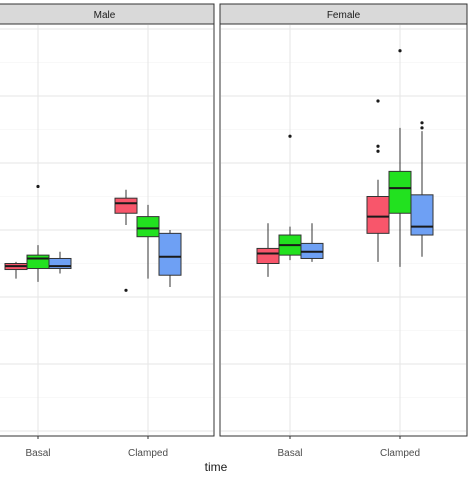 The height and width of the screenshot is (479, 474). I want to click on facet-label: Female, so click(344, 15).